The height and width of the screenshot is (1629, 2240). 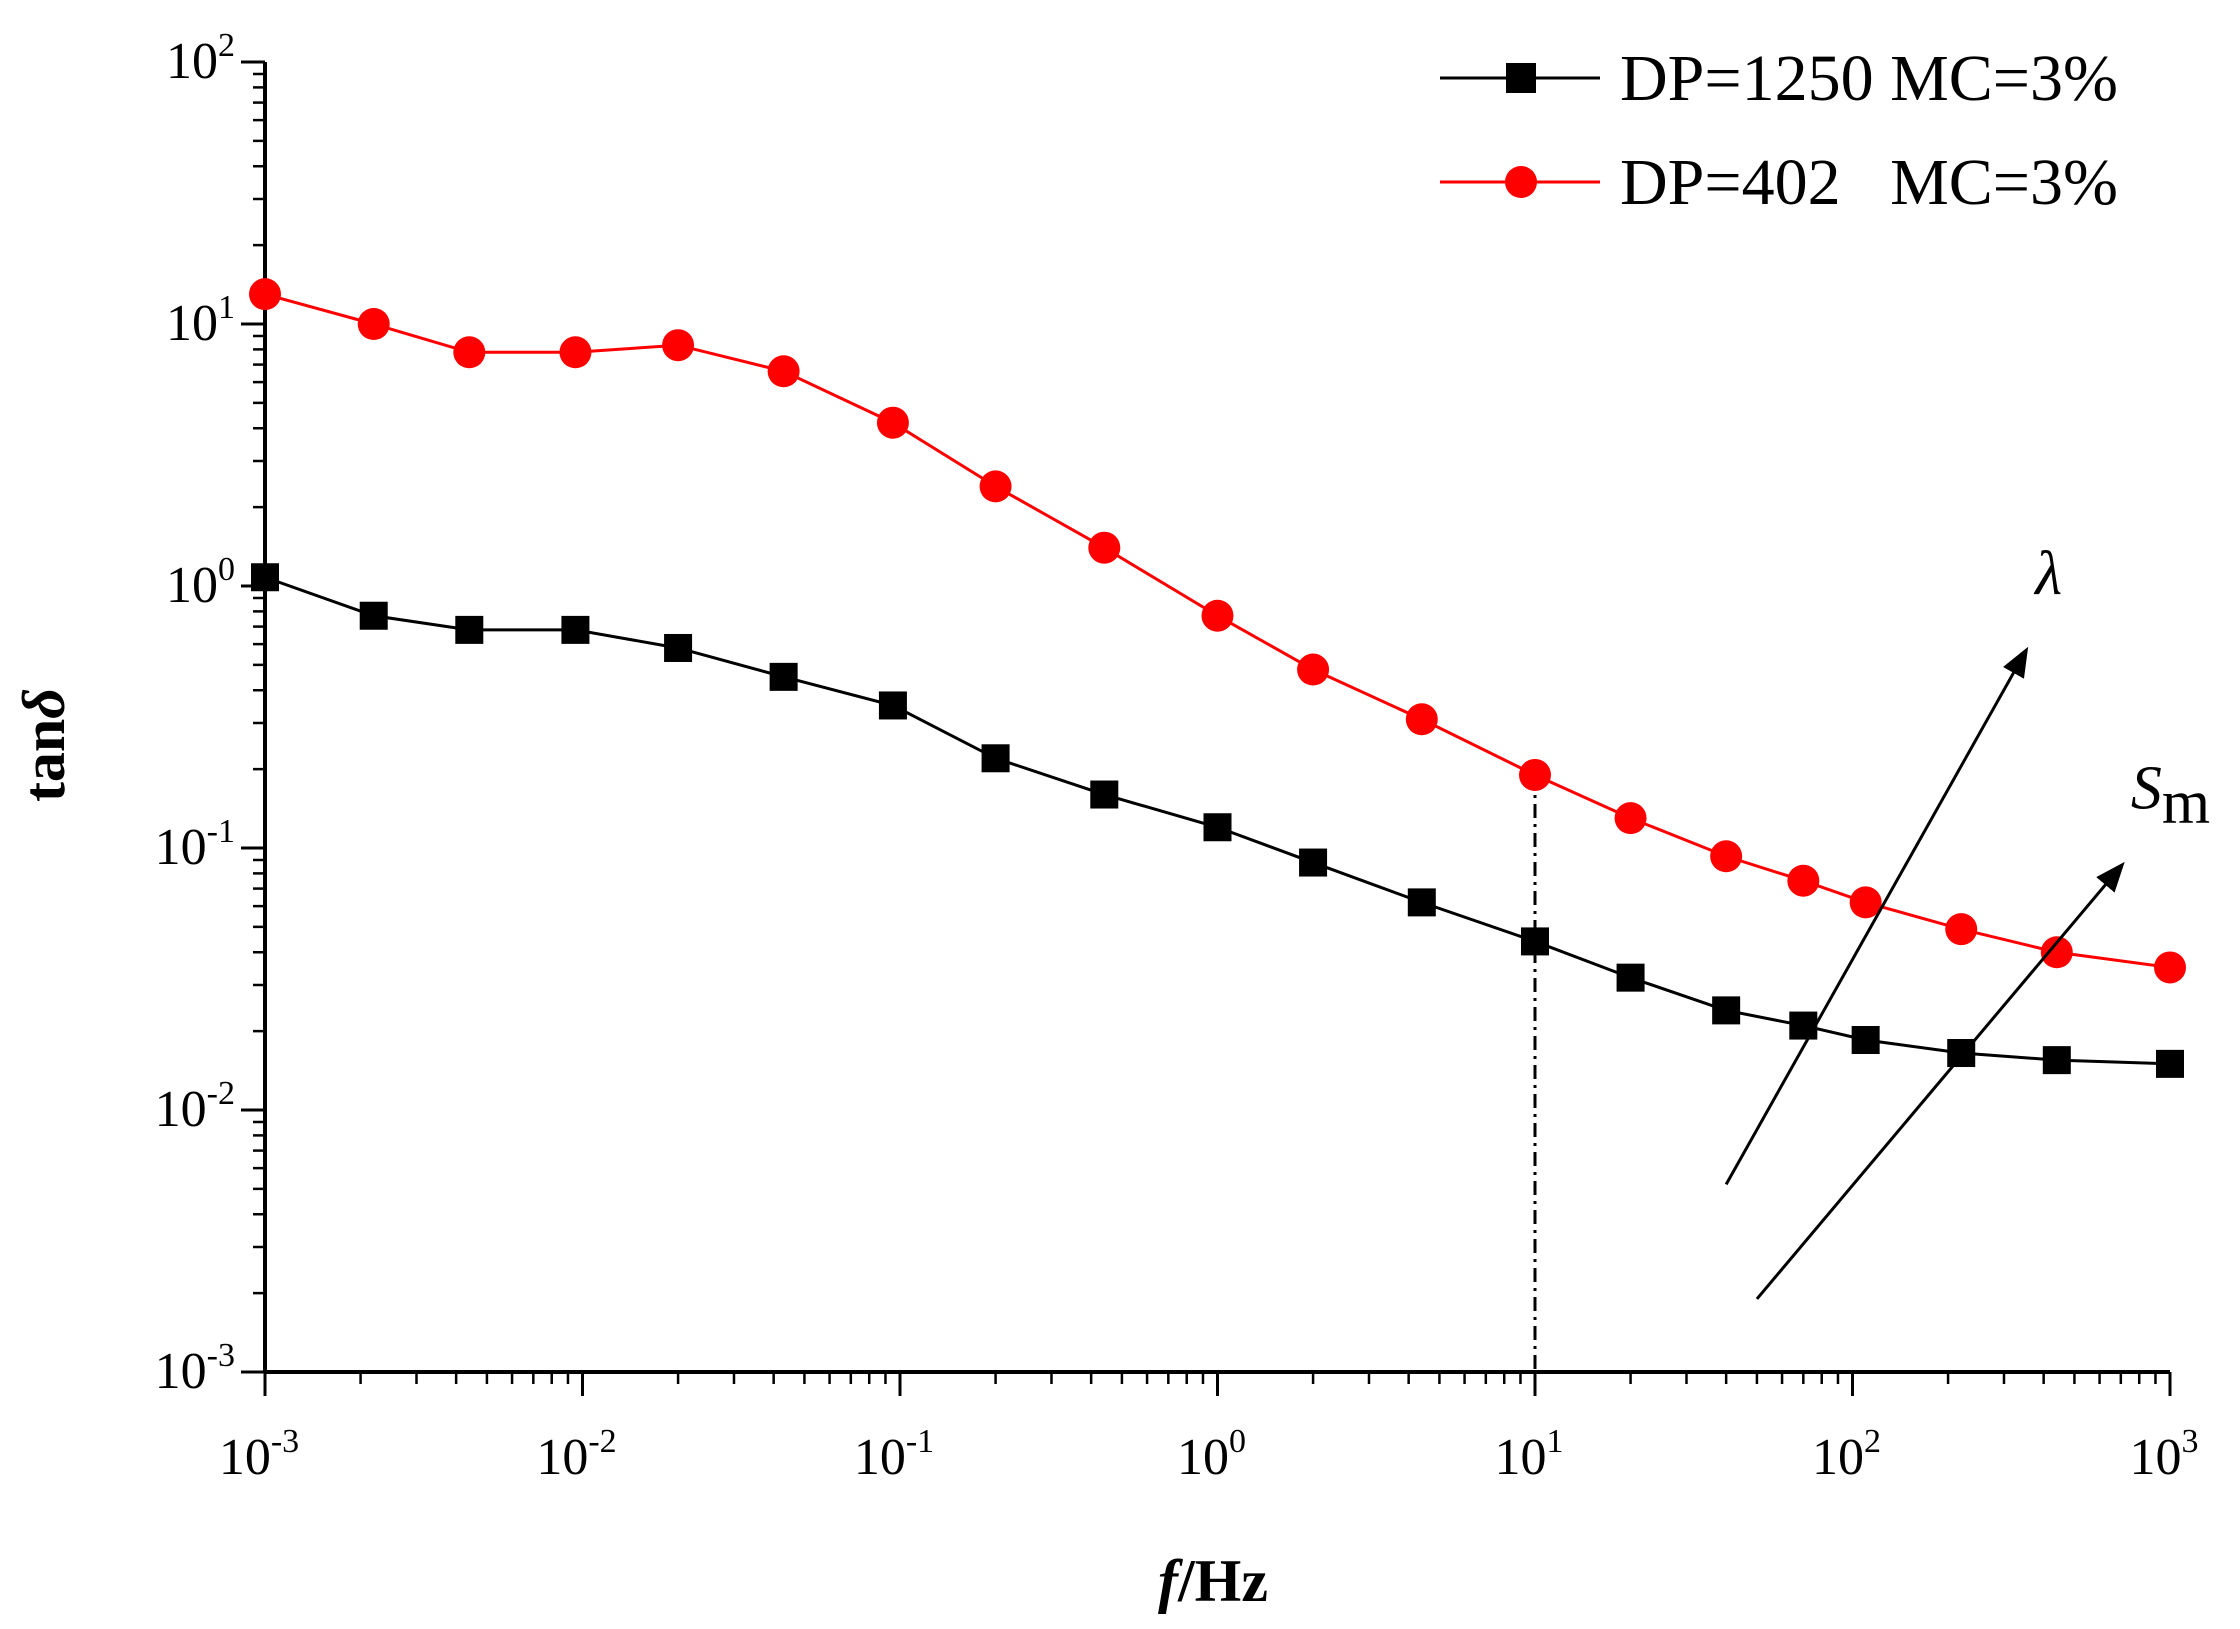 I want to click on annotations: λ Sm, so click(x=1967, y=920).